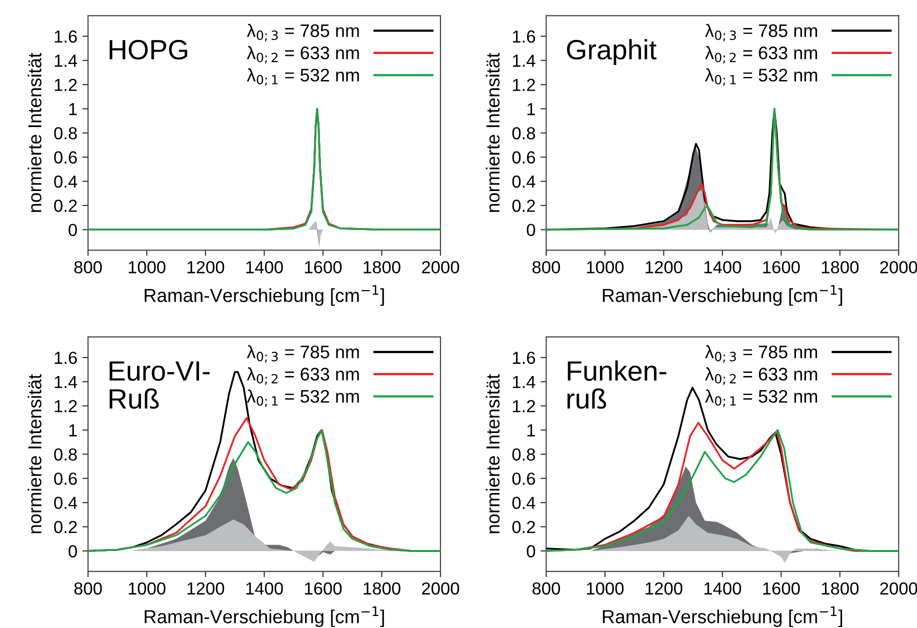  Describe the element at coordinates (149, 50) in the screenshot. I see `text: HOPG` at that location.